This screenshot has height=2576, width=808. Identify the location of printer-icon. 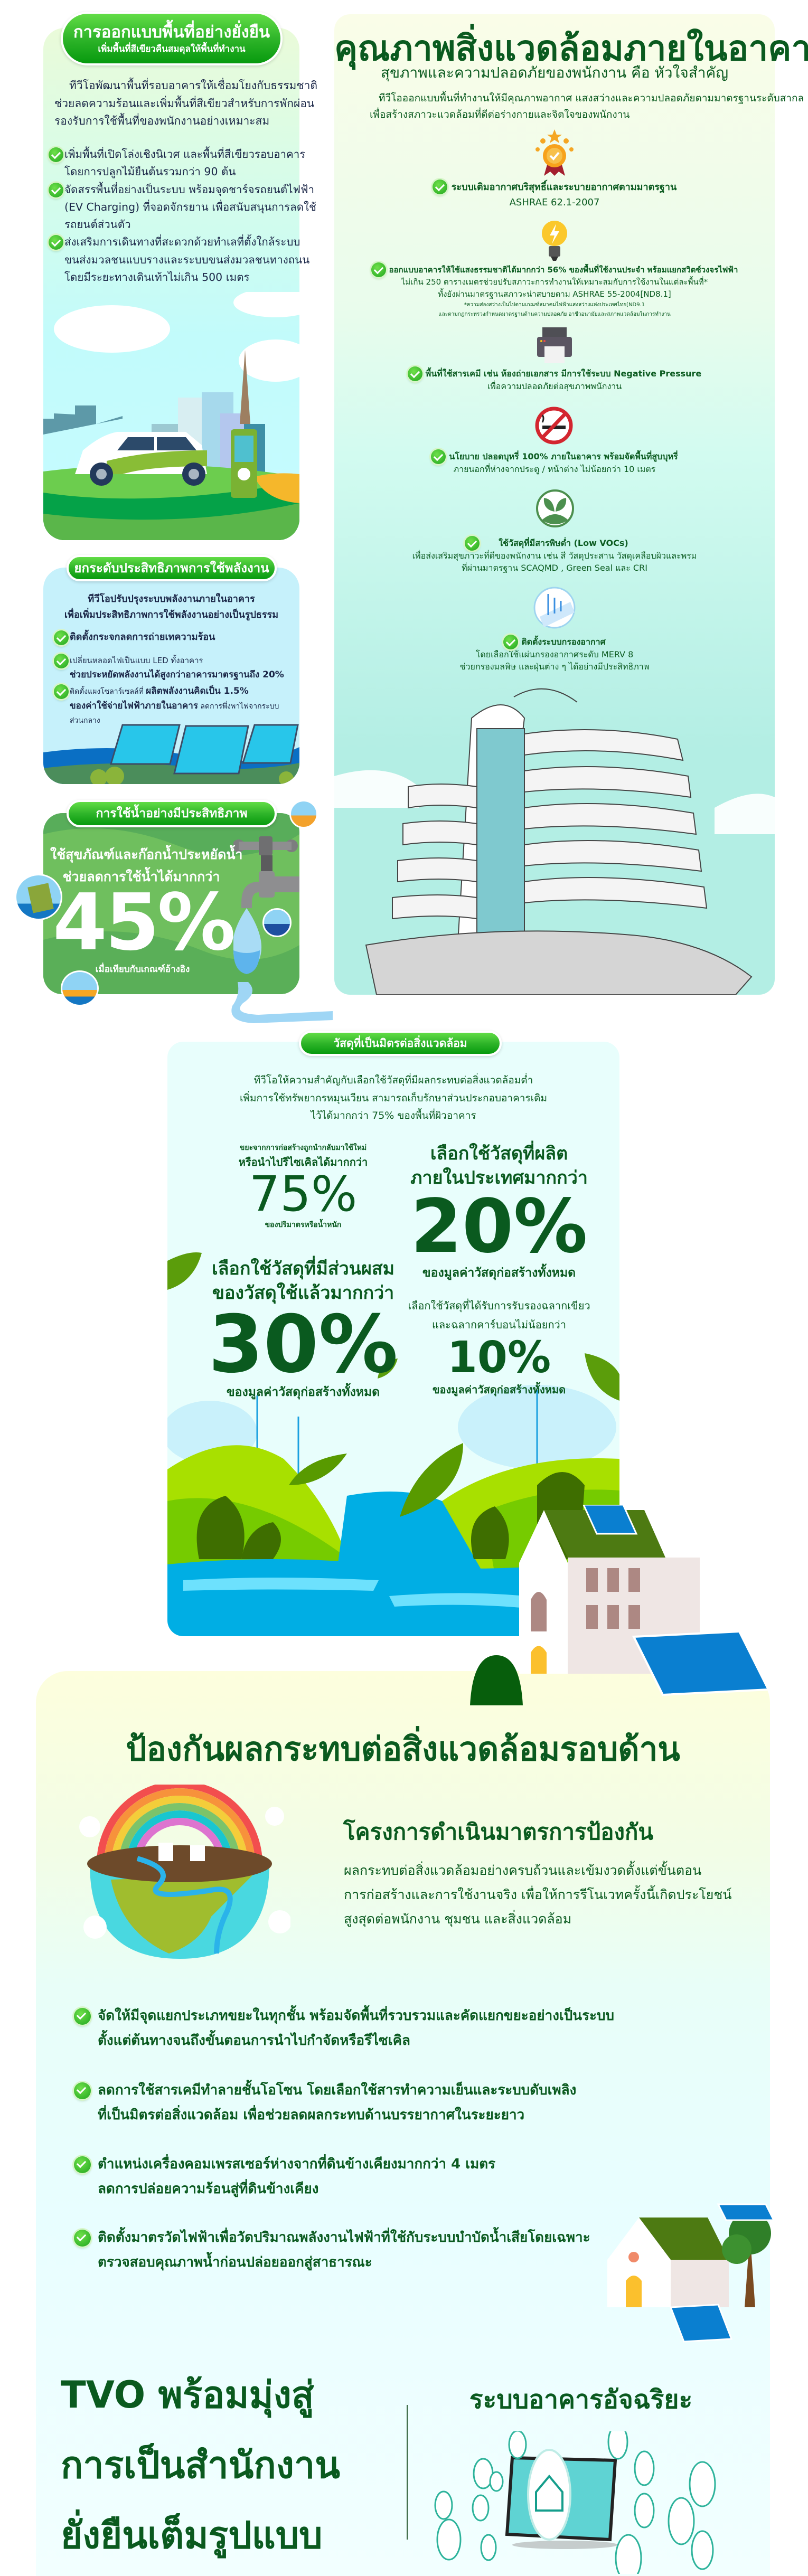
(554, 345).